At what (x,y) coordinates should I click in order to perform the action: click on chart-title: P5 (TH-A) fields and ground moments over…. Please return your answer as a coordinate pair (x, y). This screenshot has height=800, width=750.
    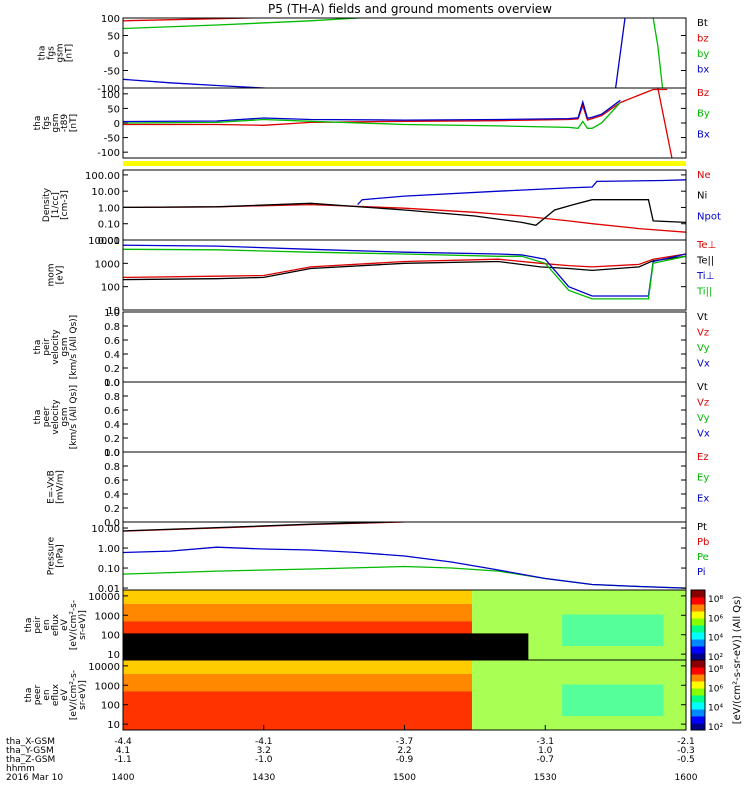
    Looking at the image, I should click on (410, 9).